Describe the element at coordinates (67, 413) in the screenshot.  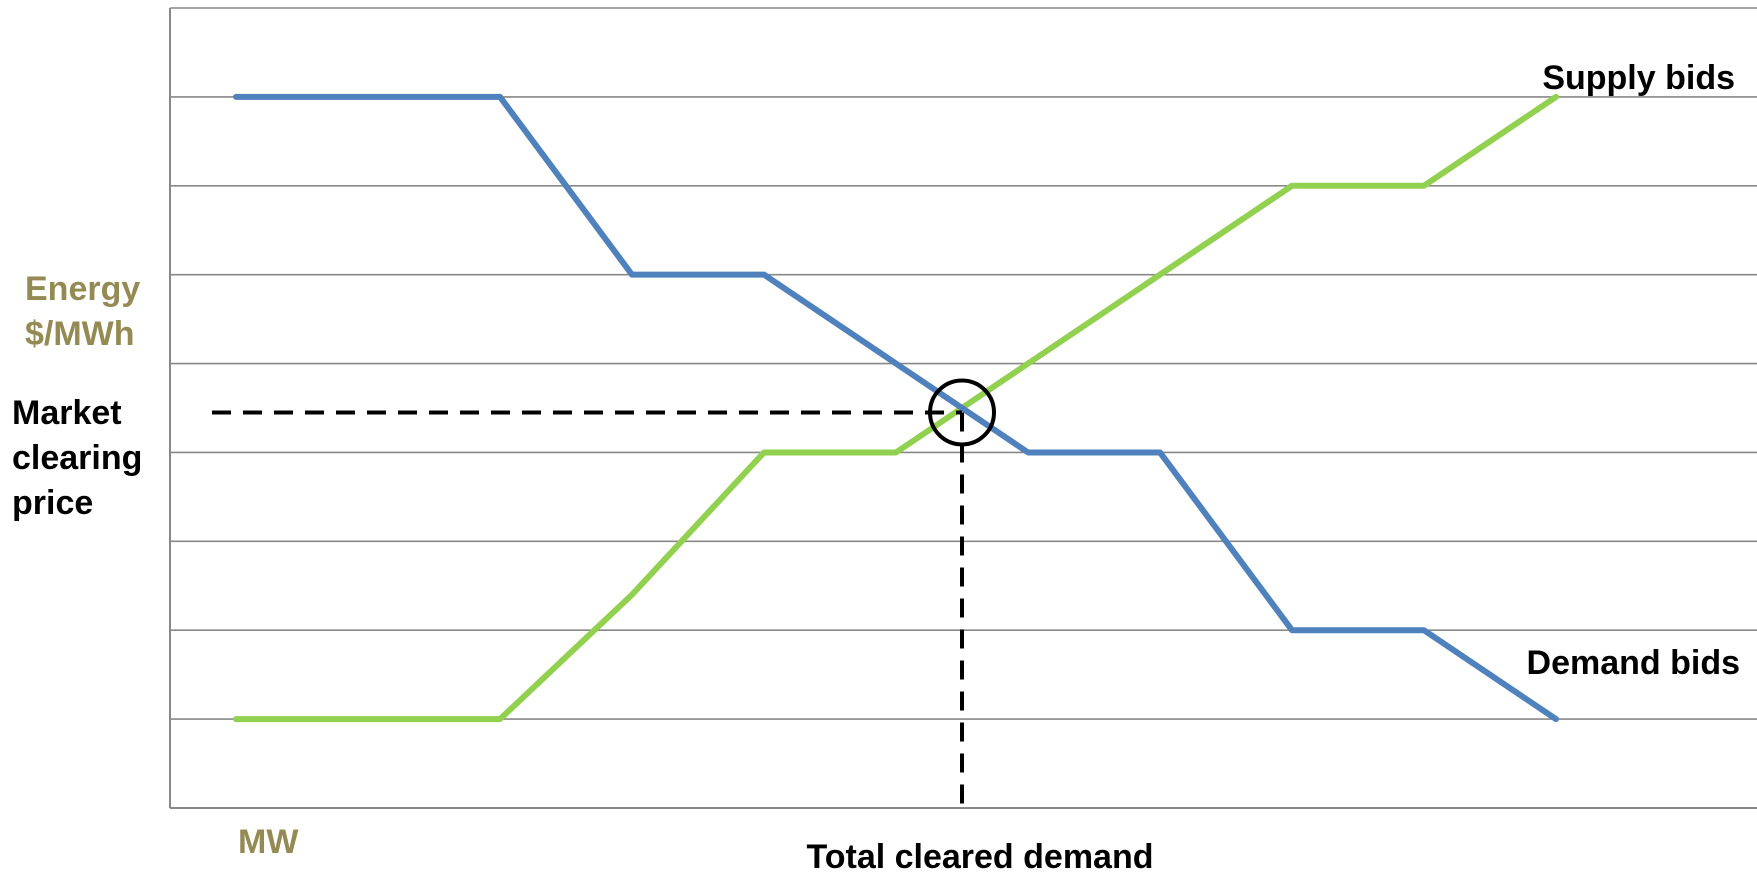
I see `clearing-price-label-line-1: Market` at that location.